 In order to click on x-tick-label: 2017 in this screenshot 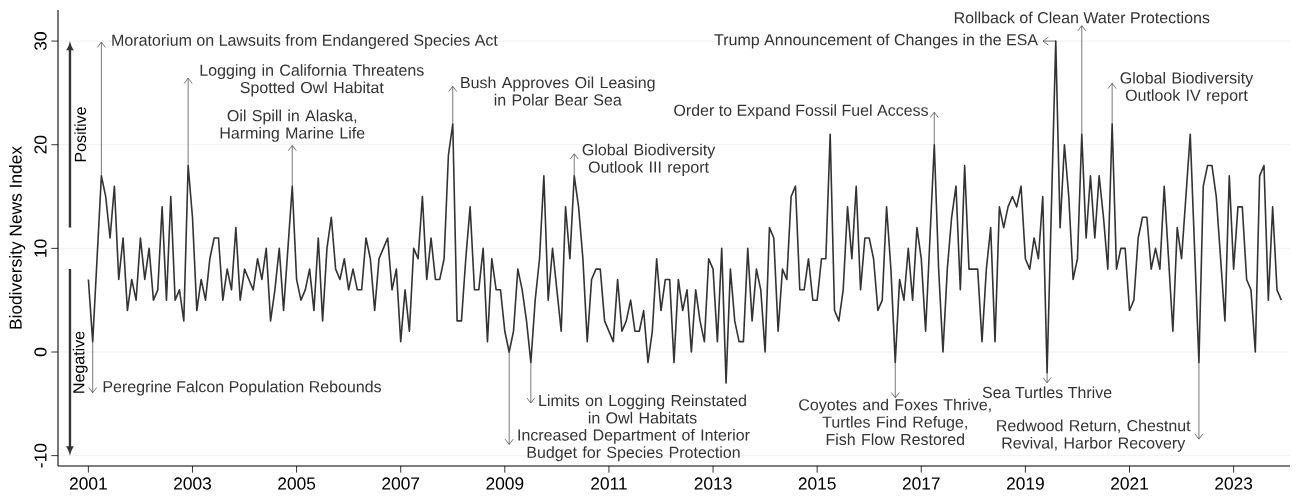, I will do `click(921, 483)`.